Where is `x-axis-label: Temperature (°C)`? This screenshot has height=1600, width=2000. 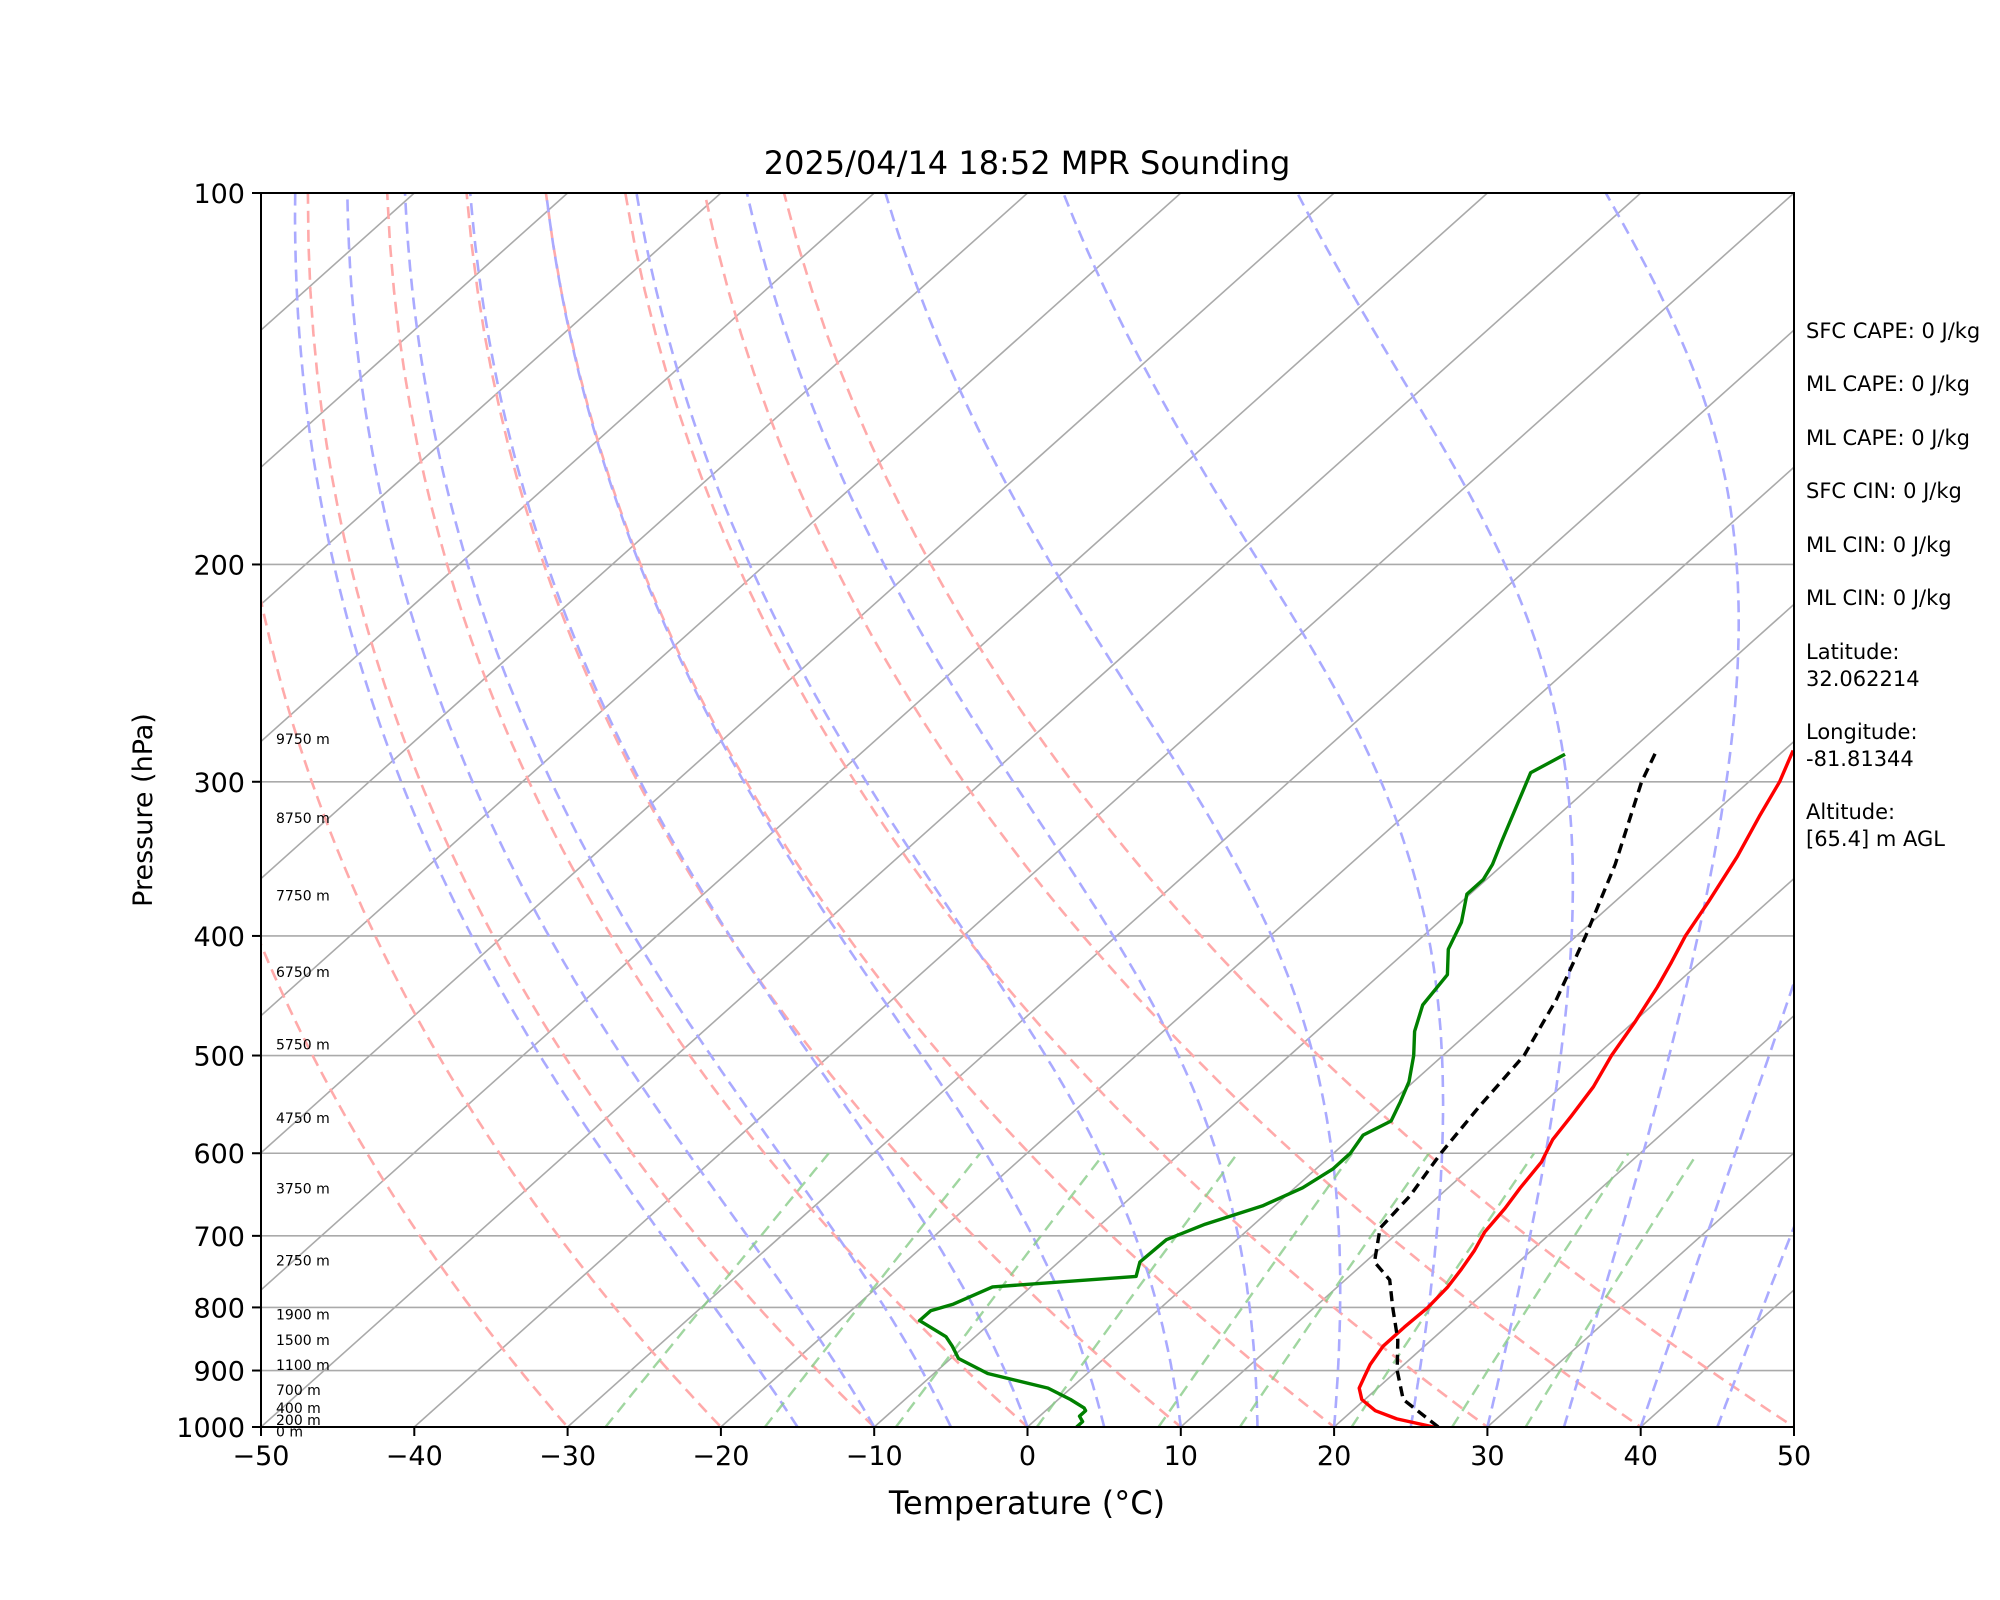 x-axis-label: Temperature (°C) is located at coordinates (1026, 1503).